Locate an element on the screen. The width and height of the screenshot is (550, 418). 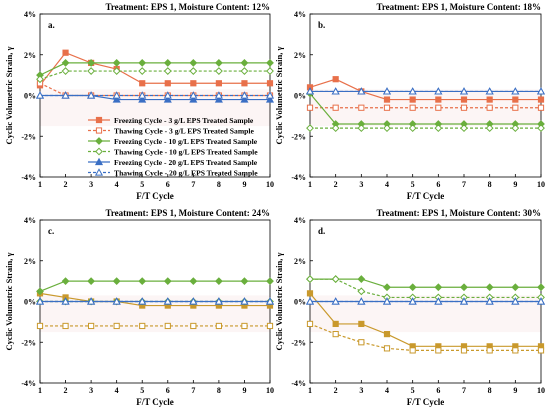
x-tick-label: 7 is located at coordinates (464, 390).